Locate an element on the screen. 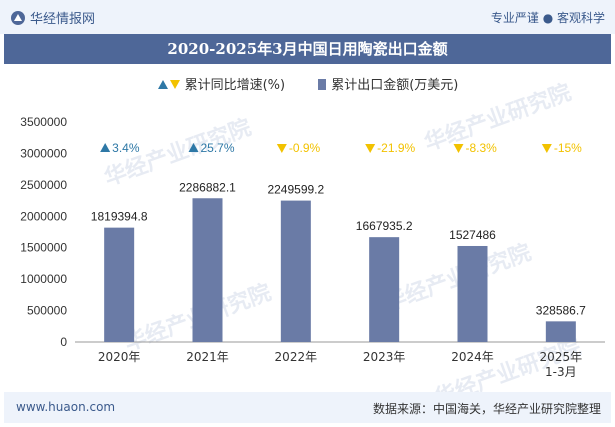 This screenshot has width=615, height=427. y-tick-label: 1000000 is located at coordinates (43, 279).